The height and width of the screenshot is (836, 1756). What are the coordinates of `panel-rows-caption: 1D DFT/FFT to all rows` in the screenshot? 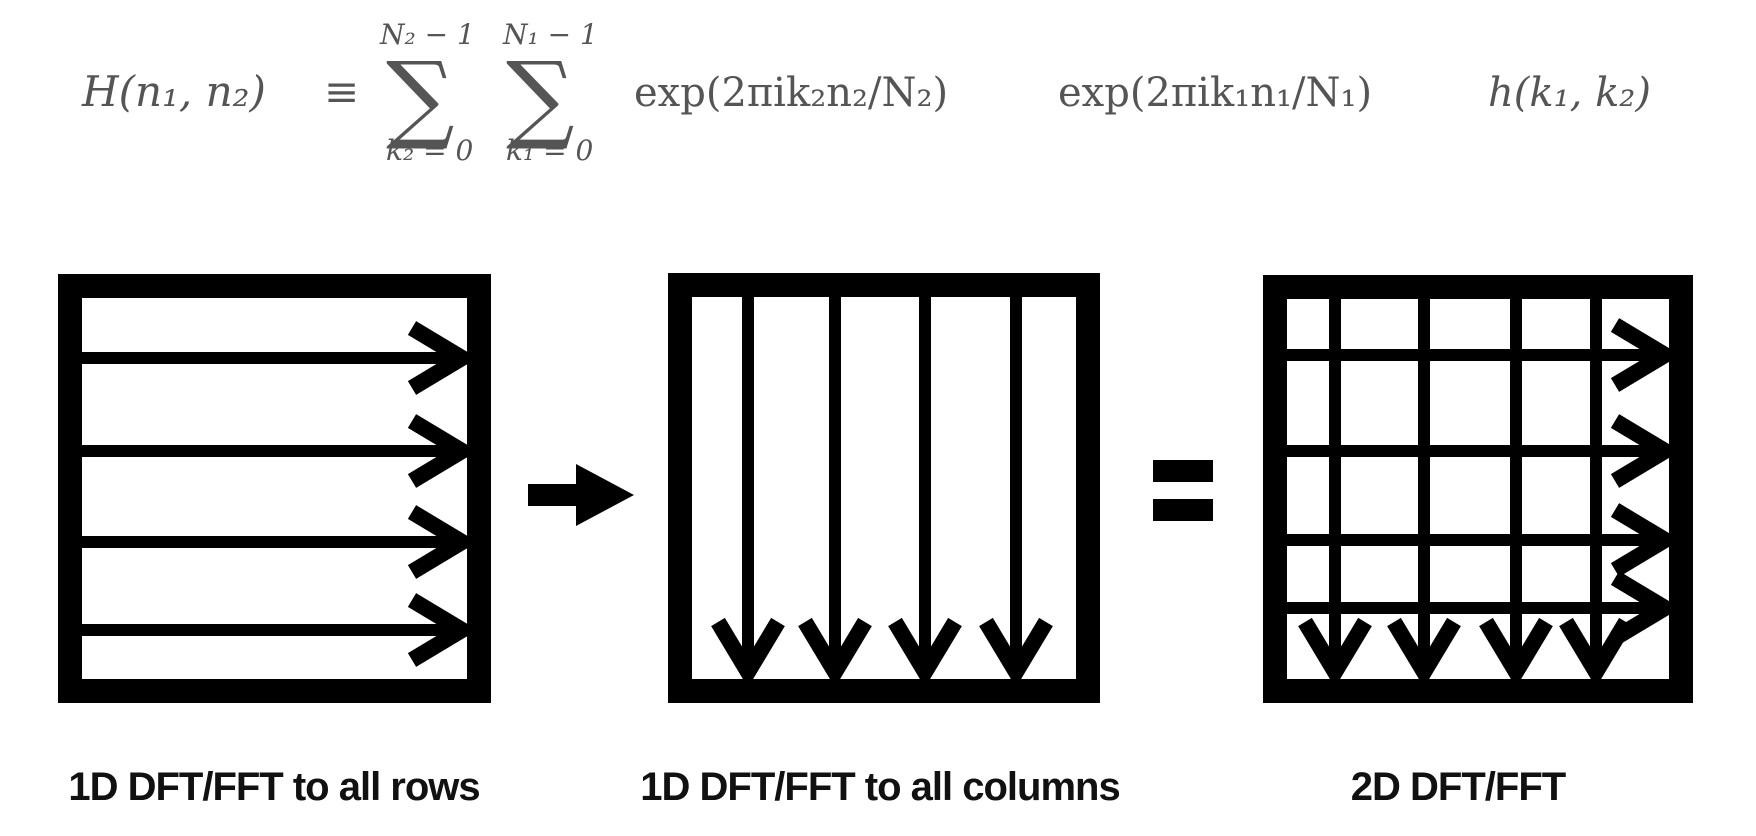 It's located at (273, 787).